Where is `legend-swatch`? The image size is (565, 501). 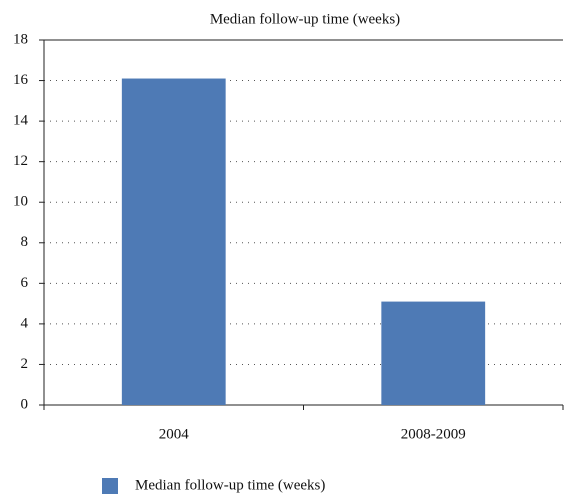 legend-swatch is located at coordinates (110, 486).